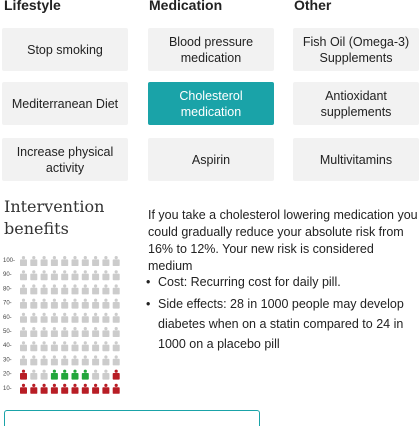  Describe the element at coordinates (356, 49) in the screenshot. I see `option-fish-oil: Fish Oil (Omega-3) Supplements` at that location.